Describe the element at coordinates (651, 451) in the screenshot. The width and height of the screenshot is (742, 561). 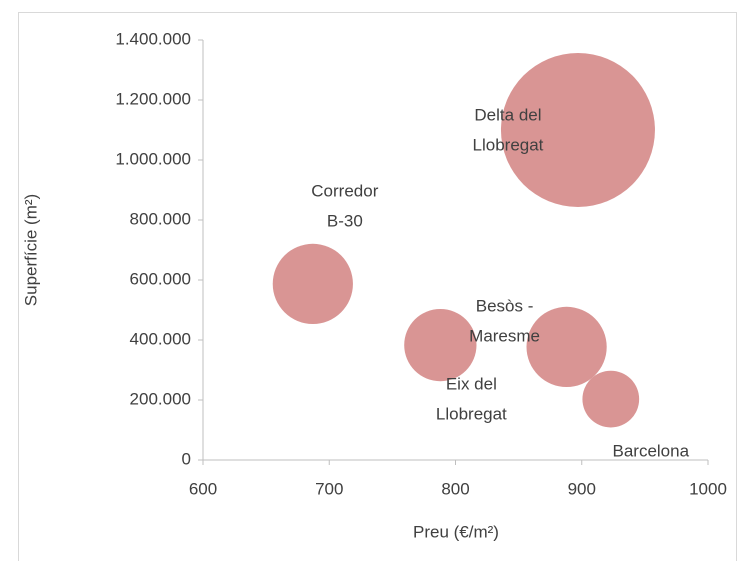
I see `data-label: Barcelona` at that location.